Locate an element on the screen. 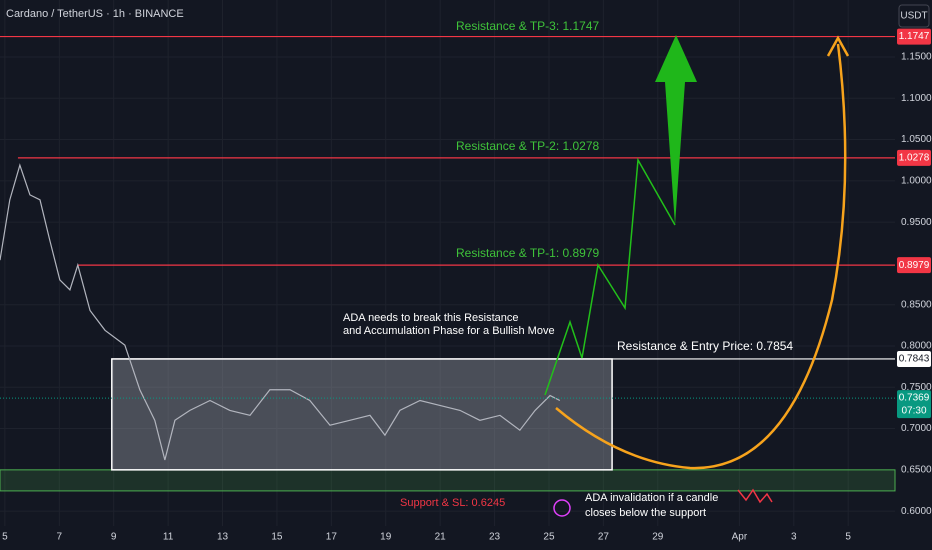  tp1-label: Resistance & TP-1: 0.8979 is located at coordinates (528, 253).